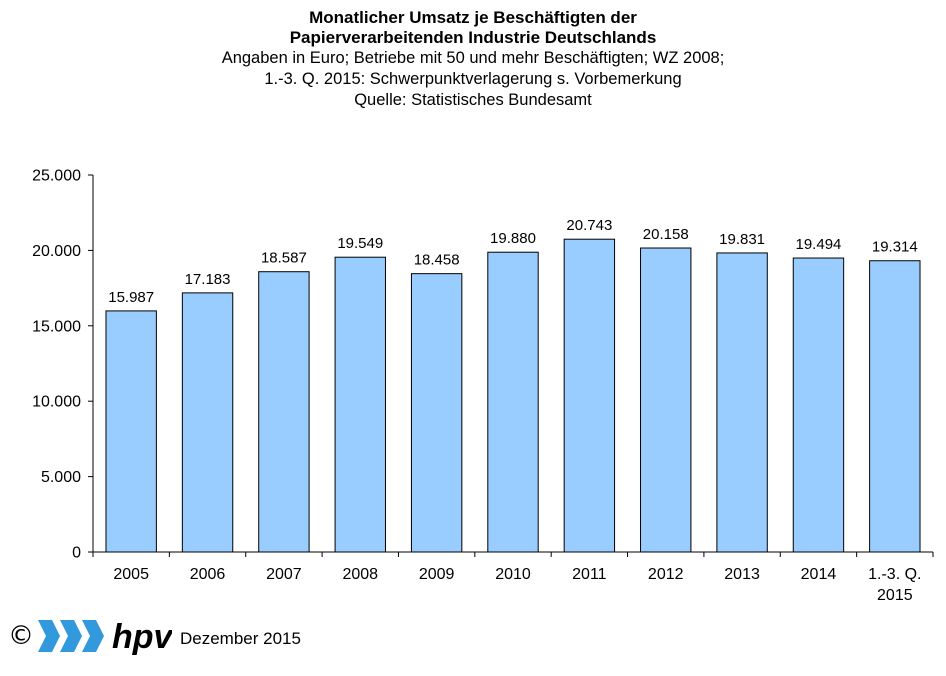 This screenshot has width=946, height=676. Describe the element at coordinates (513, 238) in the screenshot. I see `data-label: 19.880` at that location.